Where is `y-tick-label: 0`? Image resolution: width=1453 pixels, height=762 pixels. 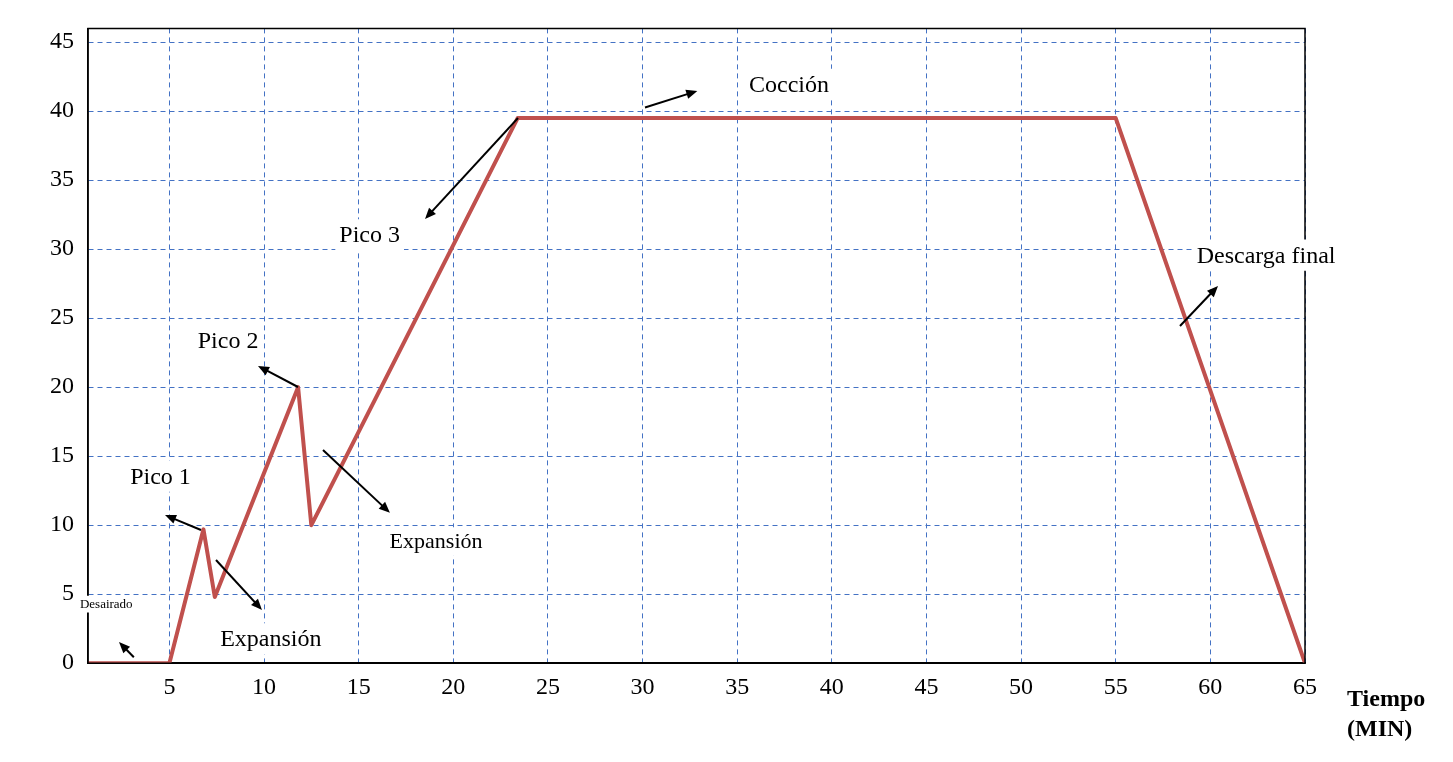 y-tick-label: 0 is located at coordinates (68, 661).